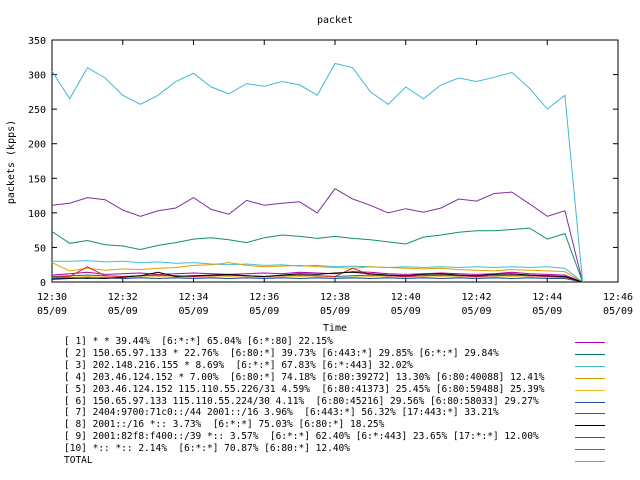 The image size is (640, 480). Describe the element at coordinates (547, 297) in the screenshot. I see `x-tick-time-label: 12:44` at that location.